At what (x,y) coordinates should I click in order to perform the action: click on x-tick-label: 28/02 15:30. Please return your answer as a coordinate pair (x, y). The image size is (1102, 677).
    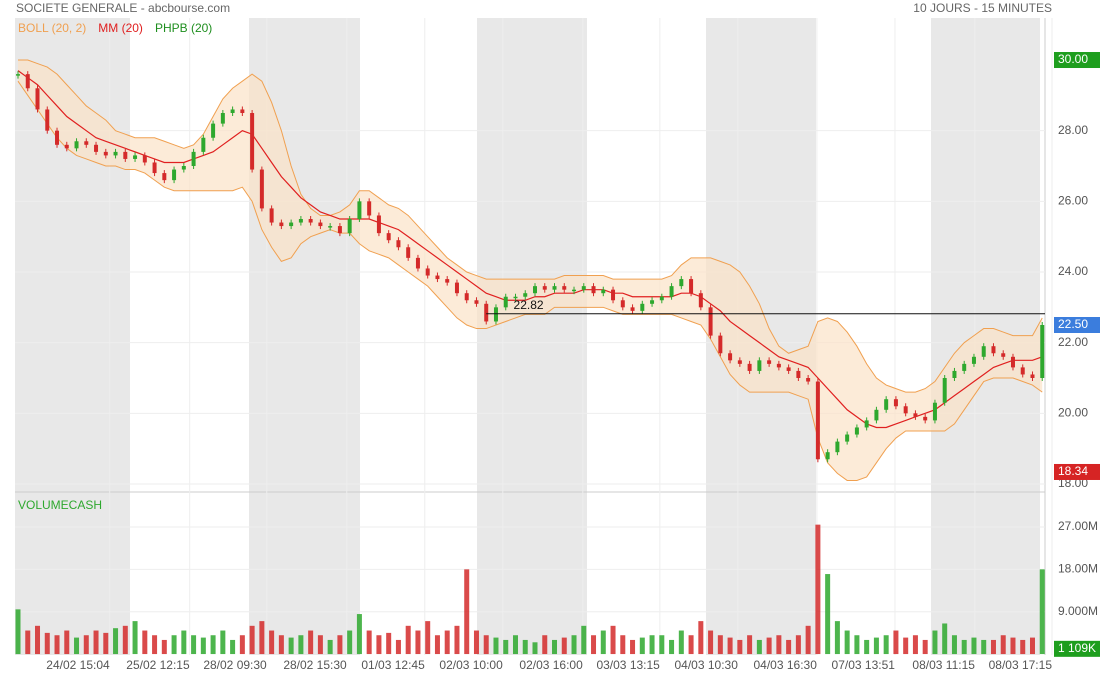
    Looking at the image, I should click on (315, 665).